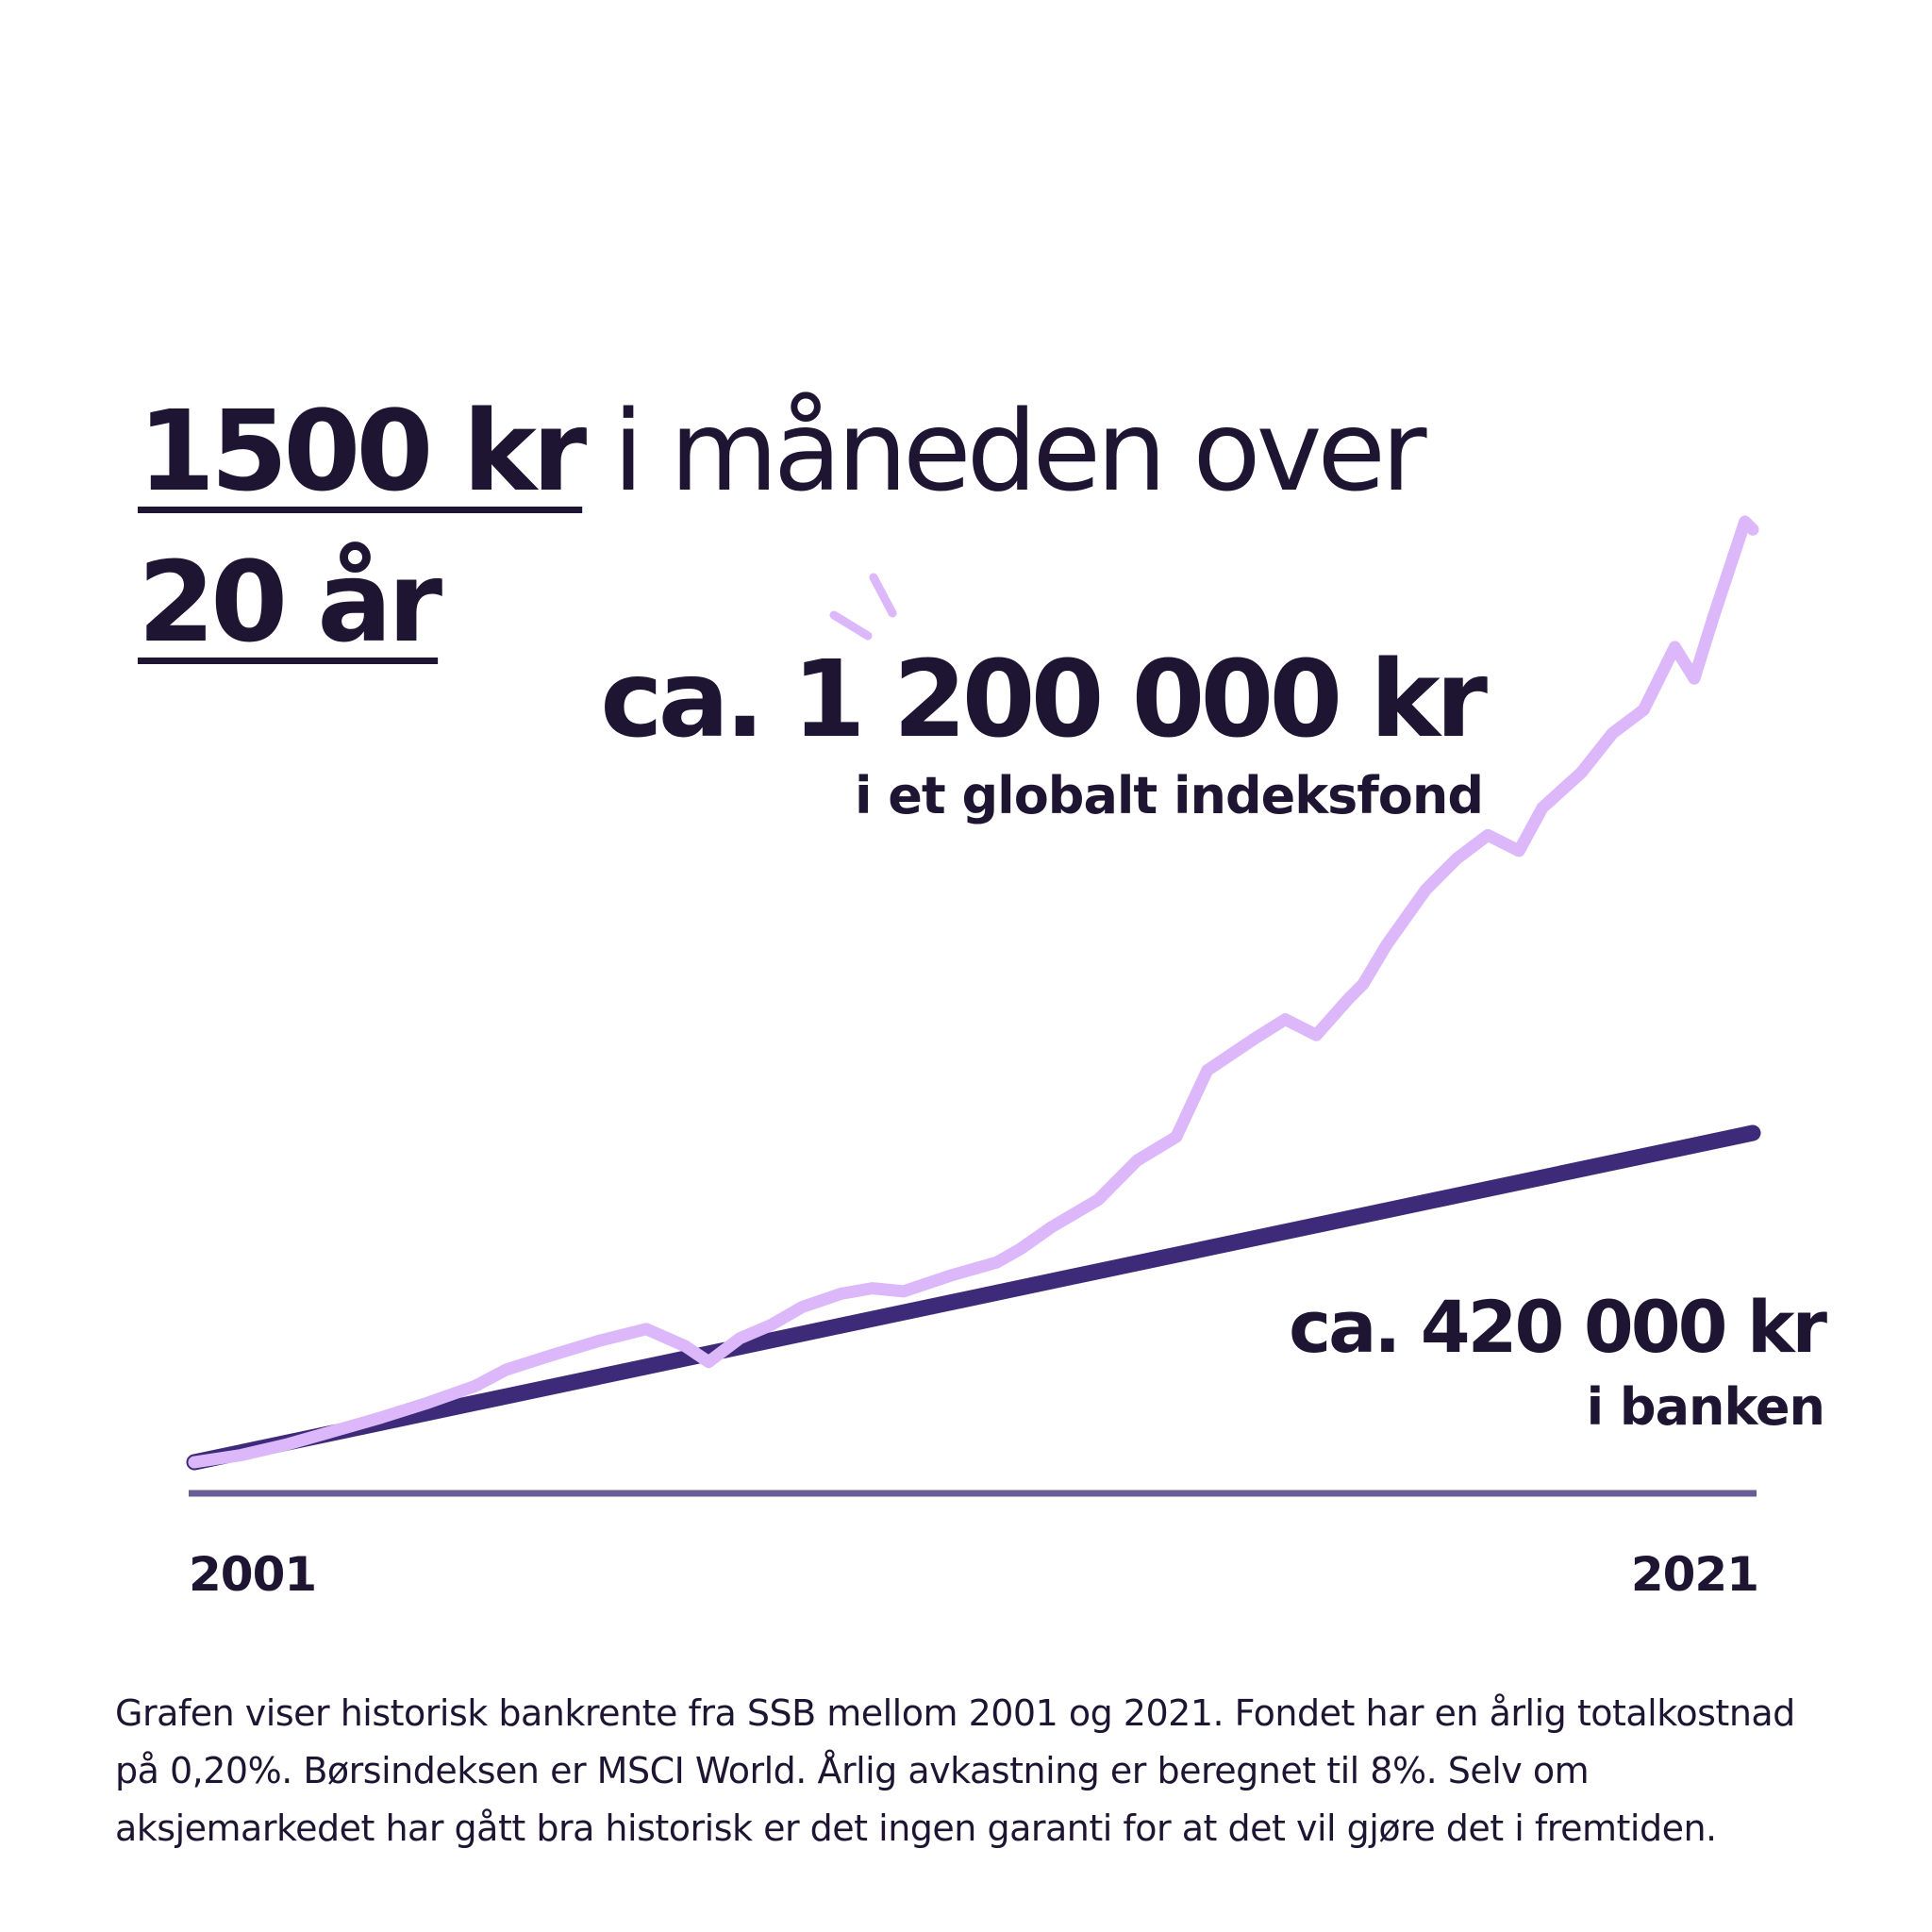 The image size is (1932, 1932). What do you see at coordinates (1044, 700) in the screenshot?
I see `fund-amount: ca. 1 200 000 kr` at bounding box center [1044, 700].